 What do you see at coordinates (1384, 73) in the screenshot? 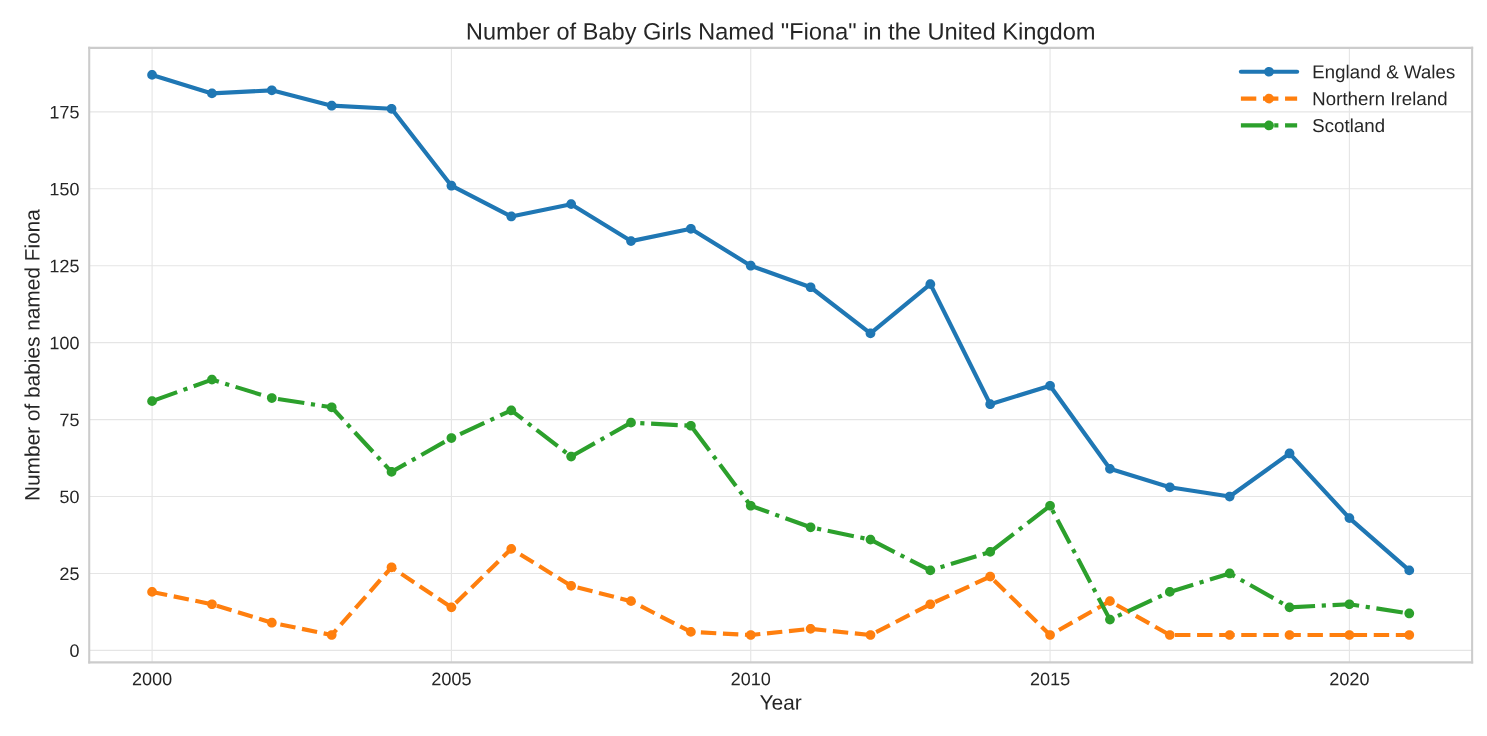
I see `legend-label: England & Wales` at bounding box center [1384, 73].